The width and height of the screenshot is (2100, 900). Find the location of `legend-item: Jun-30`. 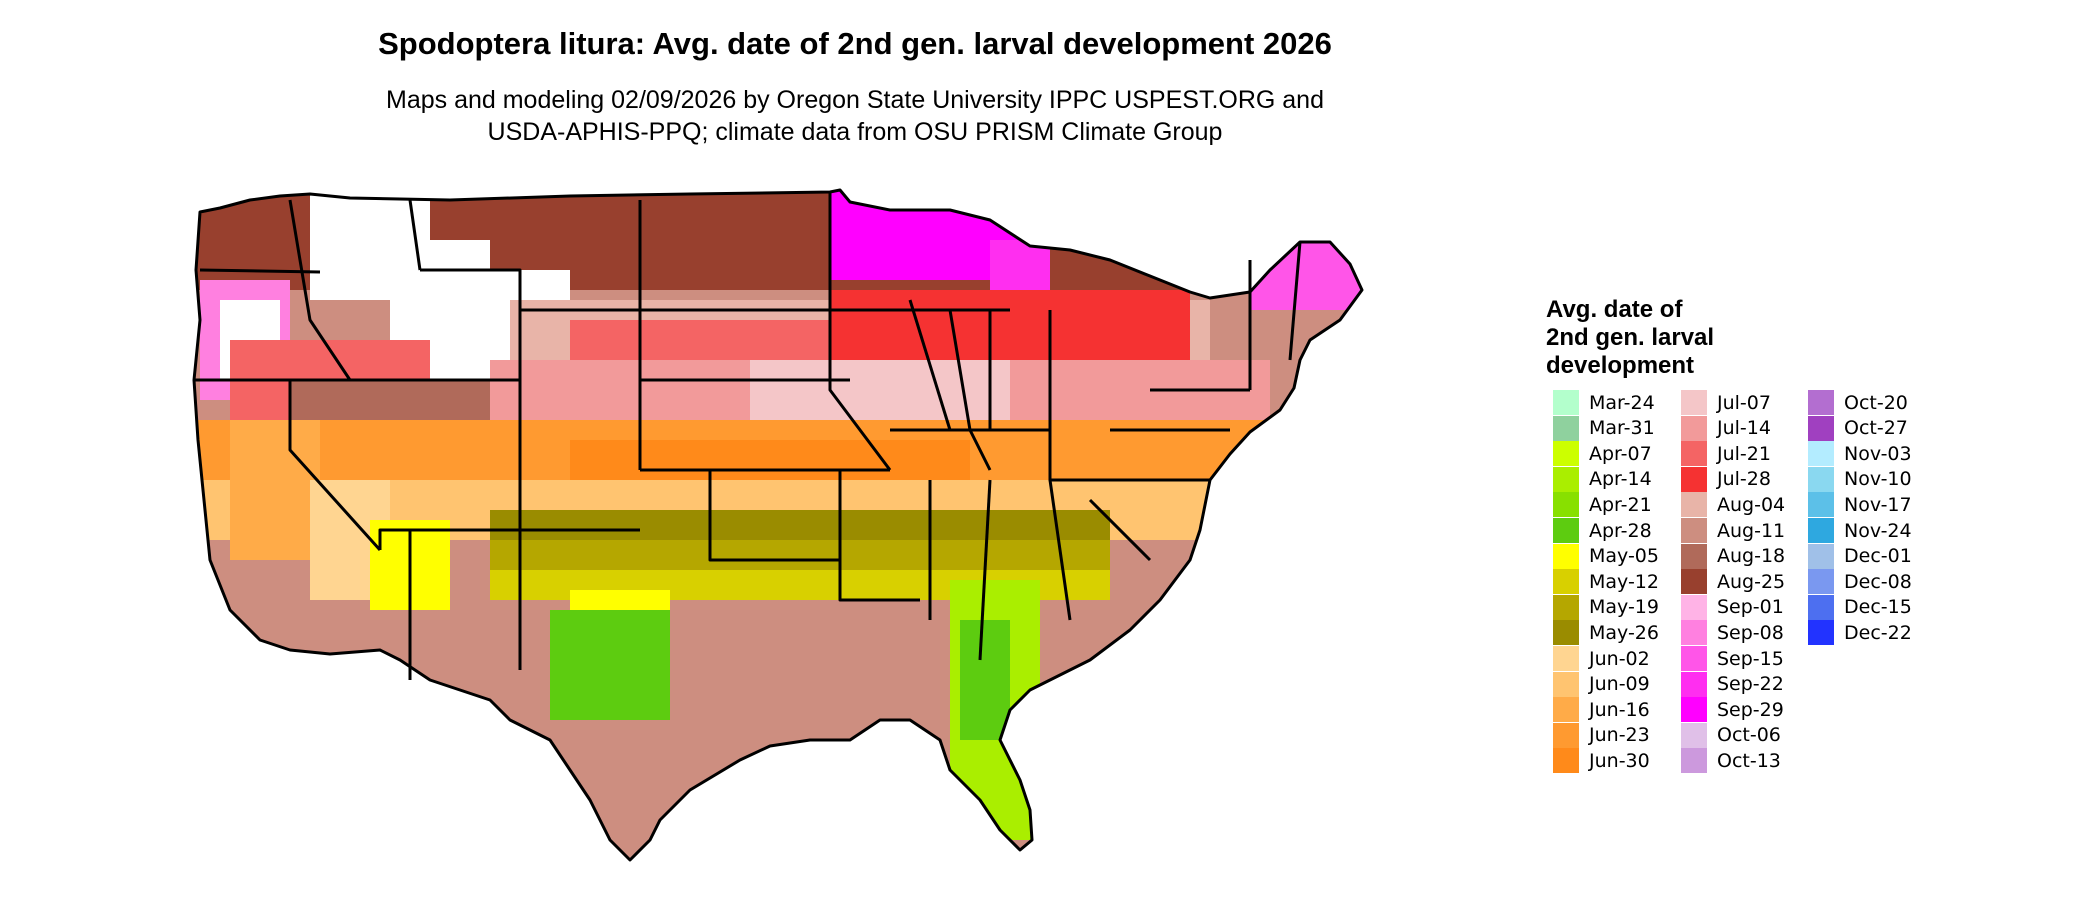

legend-item: Jun-30 is located at coordinates (1601, 761).